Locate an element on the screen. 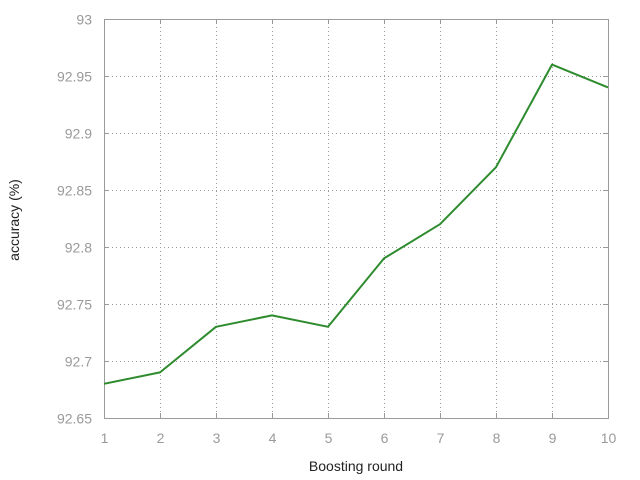 This screenshot has width=640, height=480. x-tick-label: 1 is located at coordinates (105, 438).